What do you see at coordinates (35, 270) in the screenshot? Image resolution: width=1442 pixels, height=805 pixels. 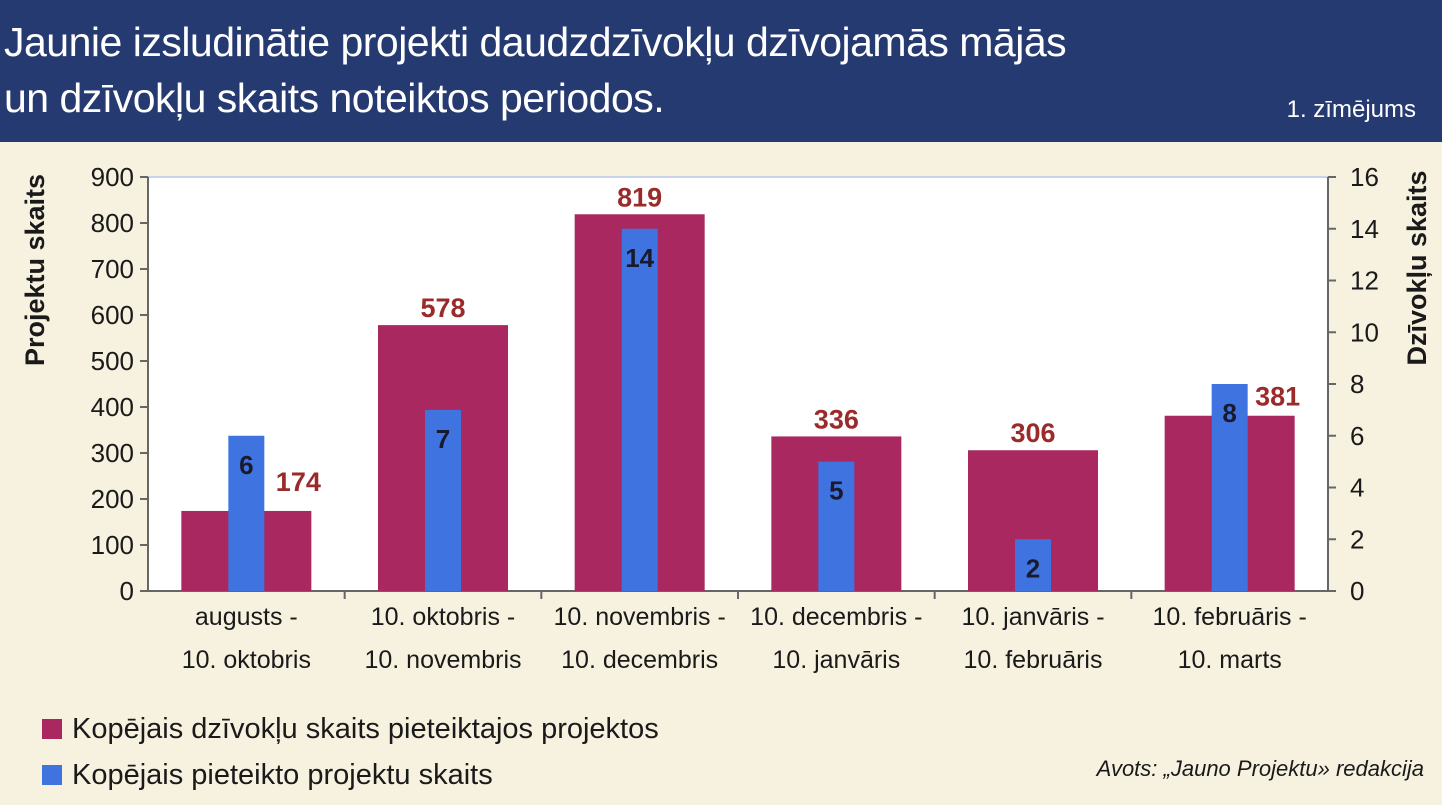 I see `y-axis-title-left: Projektu skaits` at bounding box center [35, 270].